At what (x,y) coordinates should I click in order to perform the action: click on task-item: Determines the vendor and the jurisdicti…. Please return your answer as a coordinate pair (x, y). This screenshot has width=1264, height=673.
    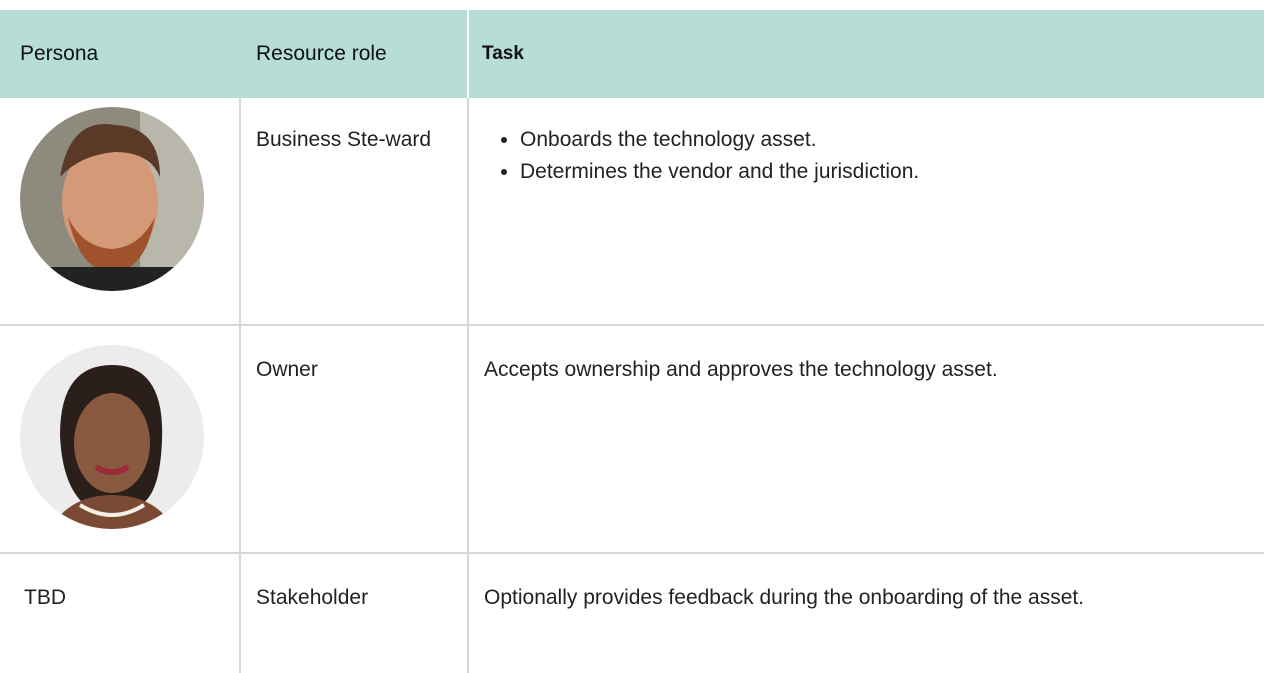
    Looking at the image, I should click on (884, 172).